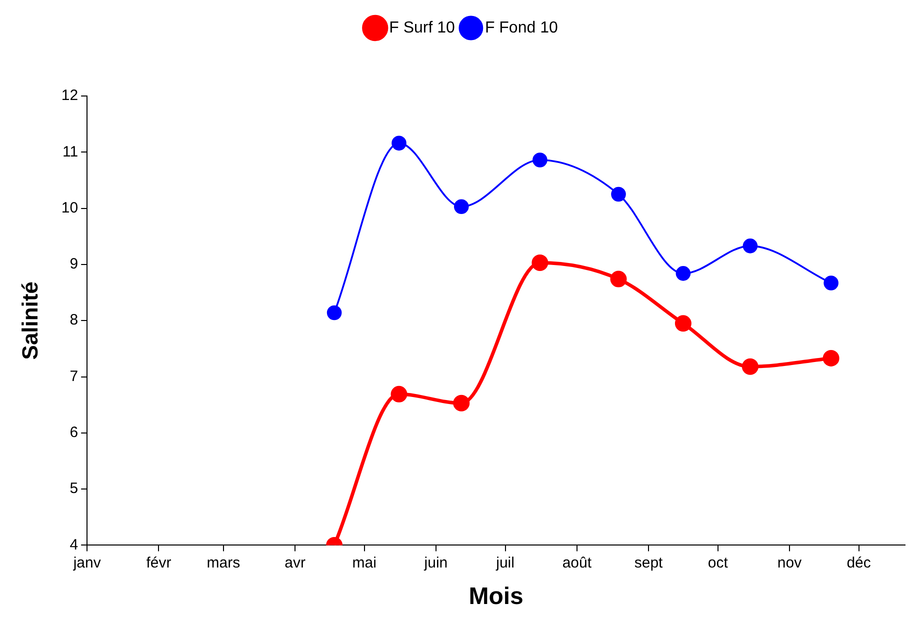  I want to click on x-tick-label: juin, so click(435, 563).